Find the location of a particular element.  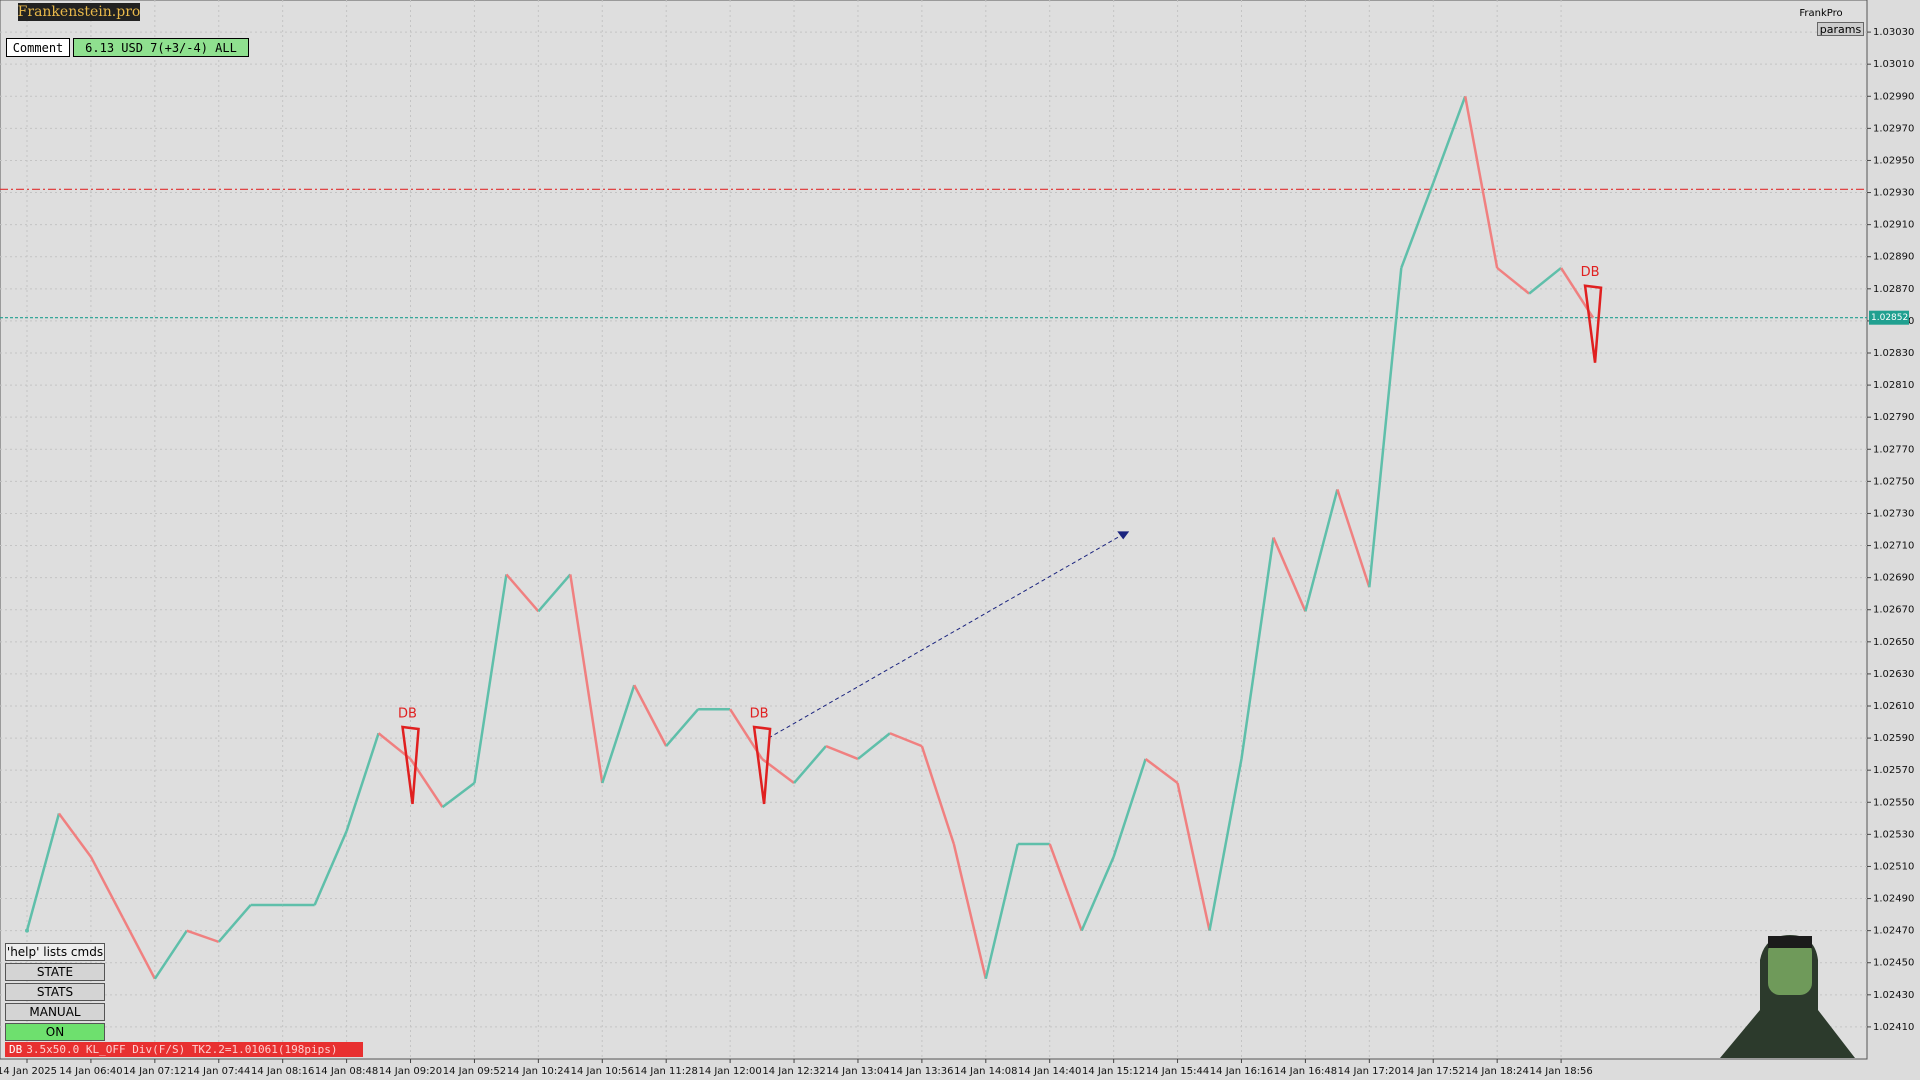

x-tick-label: 14 Jan 15:12 is located at coordinates (1113, 1071).